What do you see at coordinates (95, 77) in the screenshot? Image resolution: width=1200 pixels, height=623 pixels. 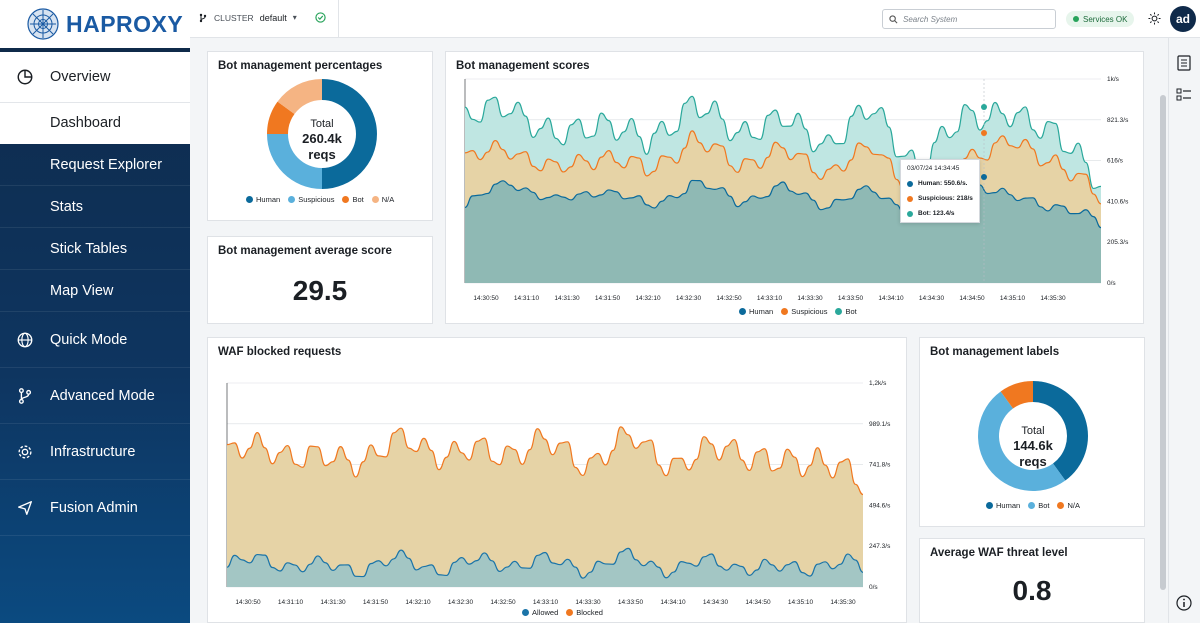 I see `sidebar-item-overview: Overview` at bounding box center [95, 77].